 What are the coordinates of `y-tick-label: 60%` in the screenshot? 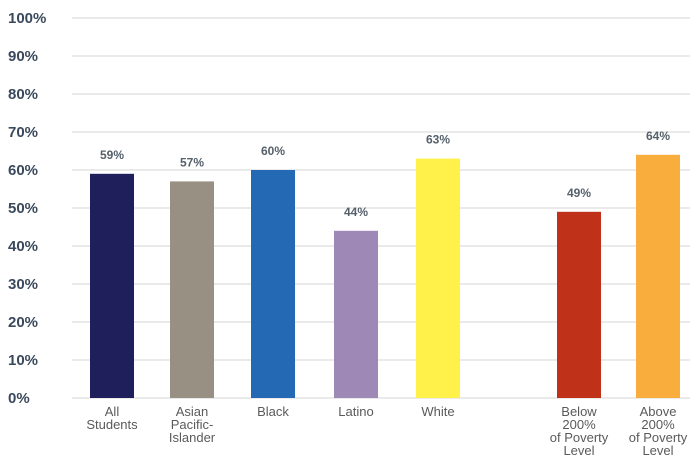 It's located at (23, 170).